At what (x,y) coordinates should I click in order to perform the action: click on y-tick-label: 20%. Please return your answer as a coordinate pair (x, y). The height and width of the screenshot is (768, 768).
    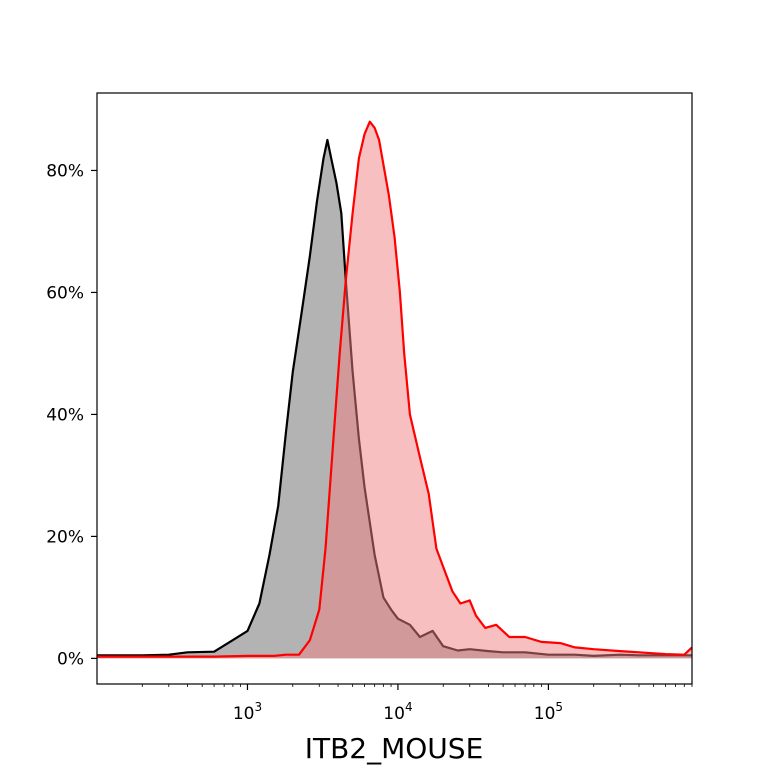
    Looking at the image, I should click on (65, 537).